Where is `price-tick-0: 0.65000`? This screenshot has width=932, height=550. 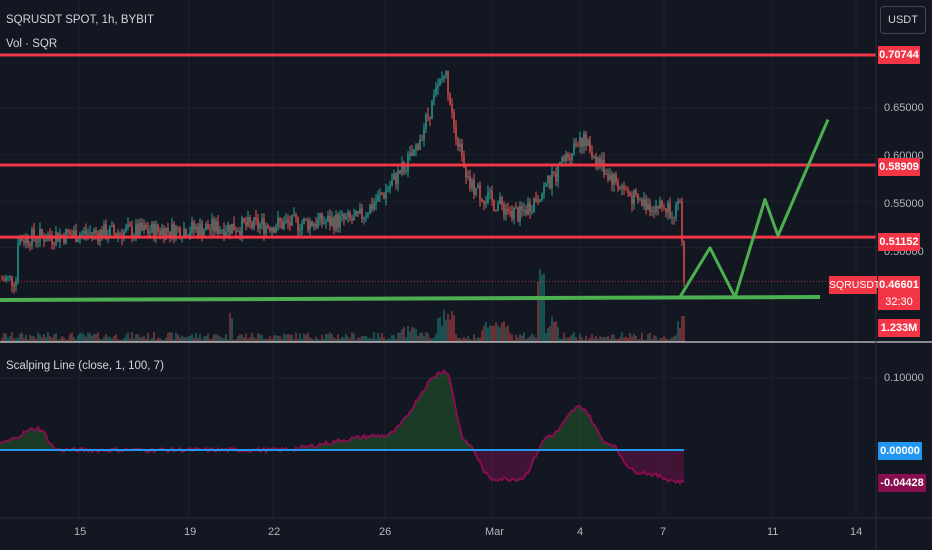 price-tick-0: 0.65000 is located at coordinates (904, 108).